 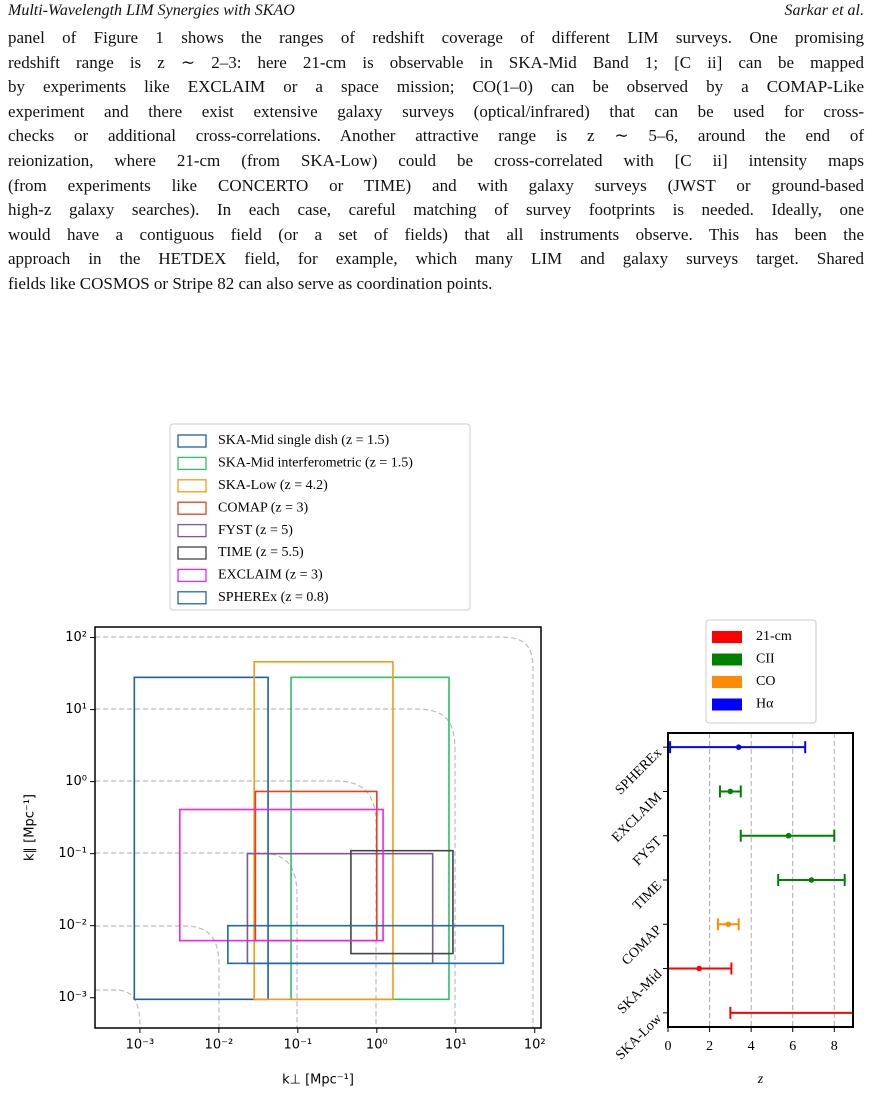 I want to click on plot-frame, so click(x=760, y=880).